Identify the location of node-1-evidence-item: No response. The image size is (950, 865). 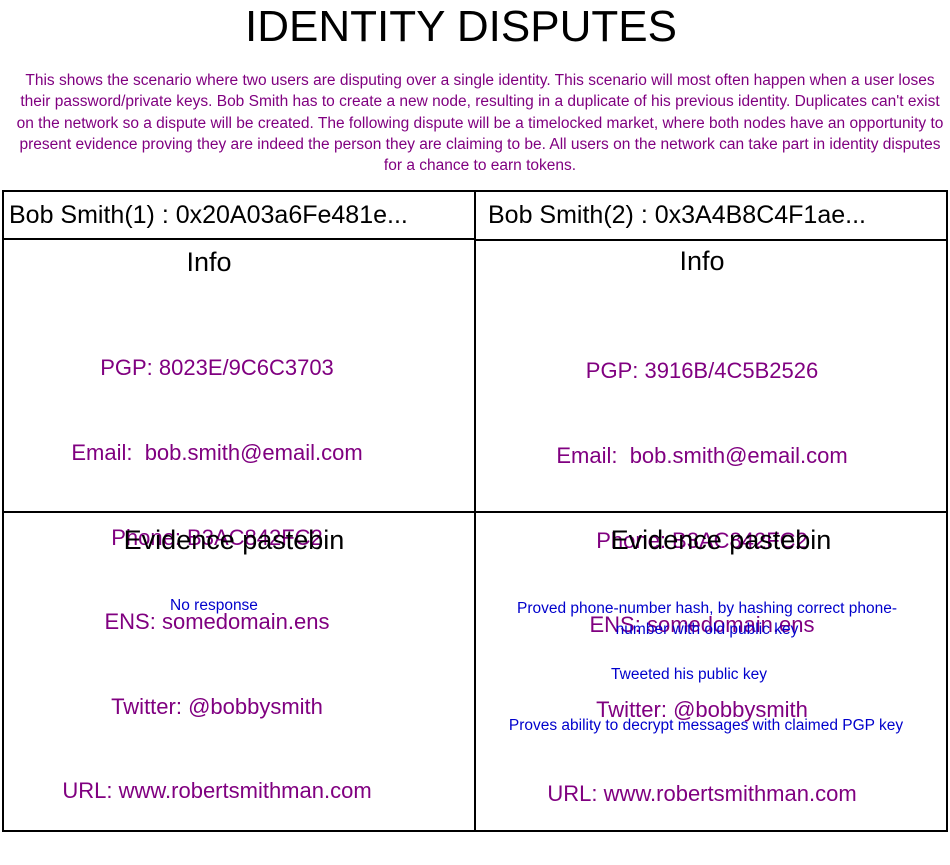
(214, 605).